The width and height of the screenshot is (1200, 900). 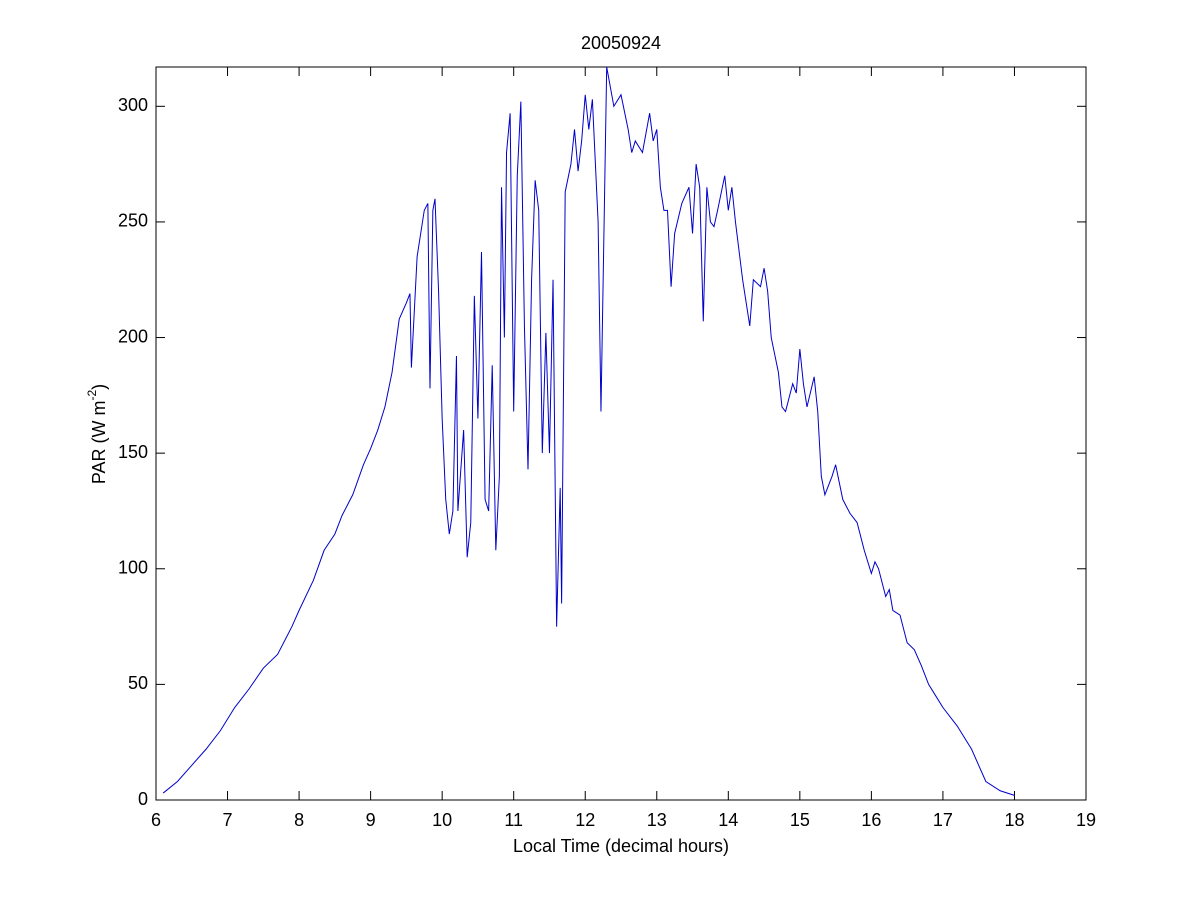 What do you see at coordinates (99, 443) in the screenshot?
I see `y-axis-label-text: PAR (W m` at bounding box center [99, 443].